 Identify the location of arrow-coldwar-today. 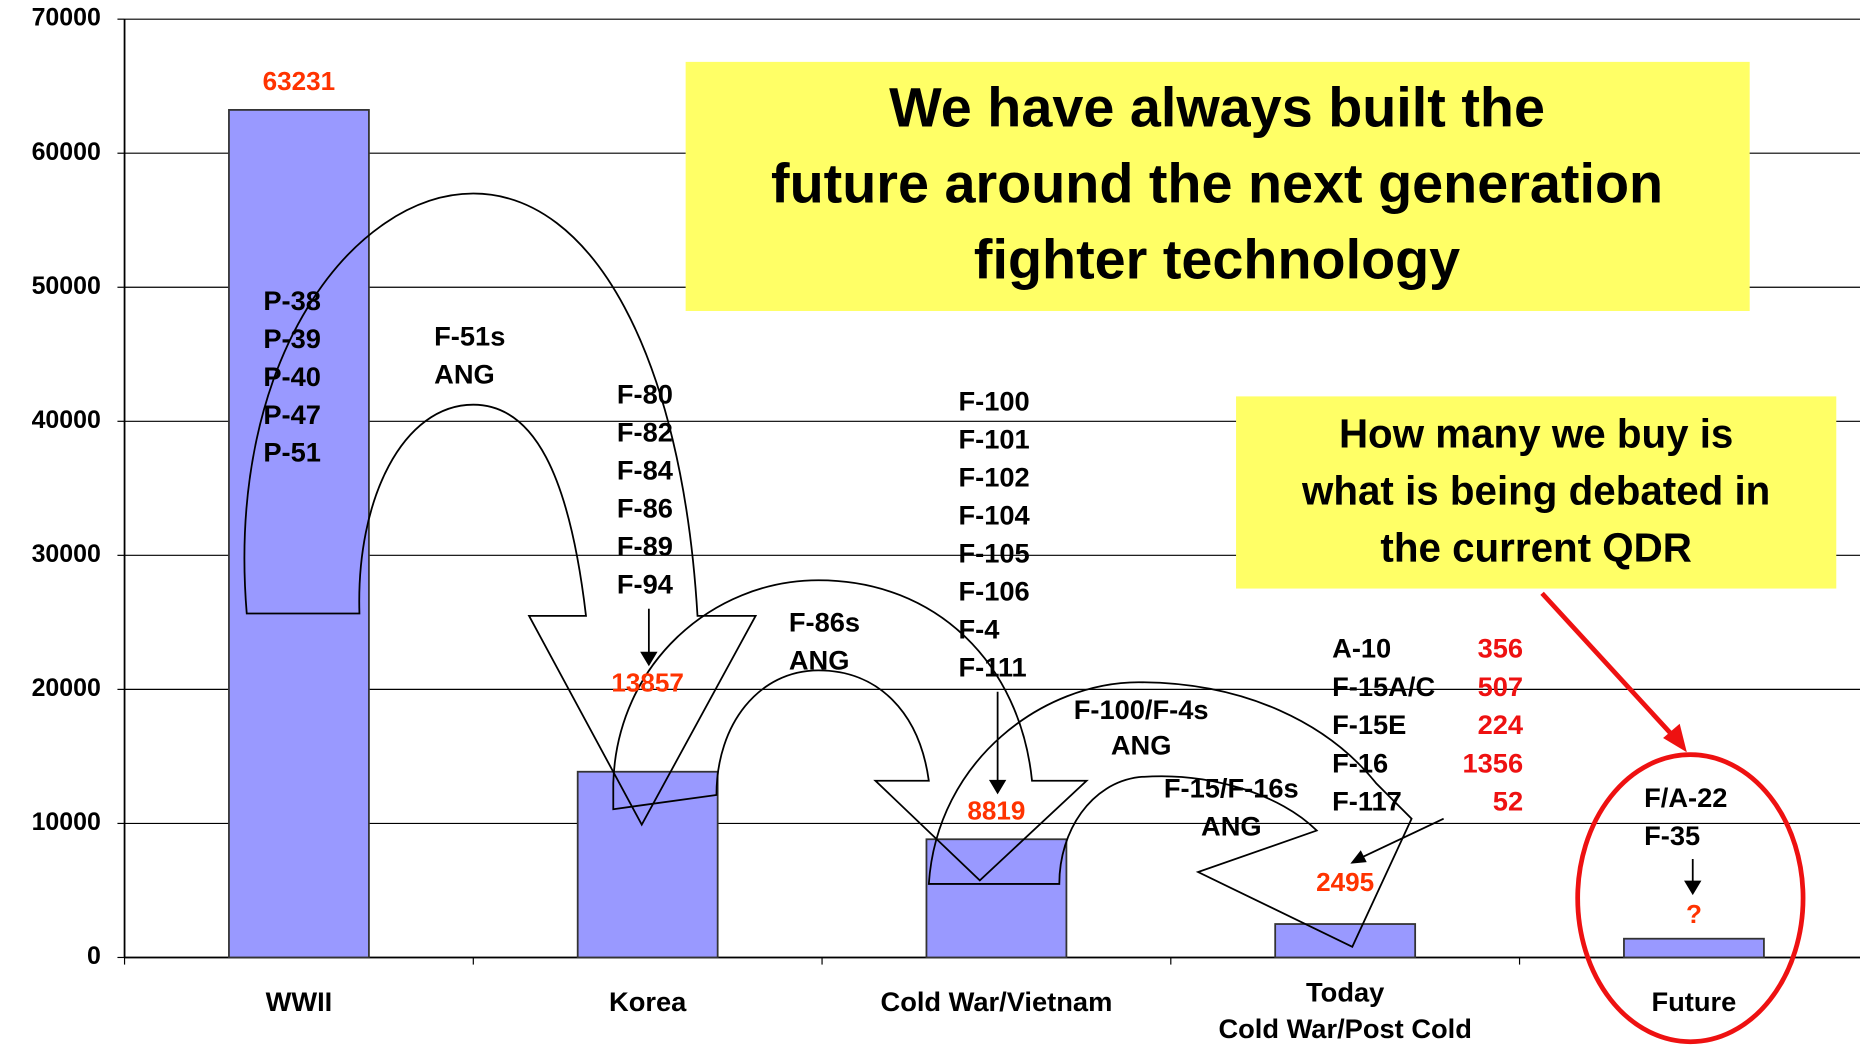
(1170, 814).